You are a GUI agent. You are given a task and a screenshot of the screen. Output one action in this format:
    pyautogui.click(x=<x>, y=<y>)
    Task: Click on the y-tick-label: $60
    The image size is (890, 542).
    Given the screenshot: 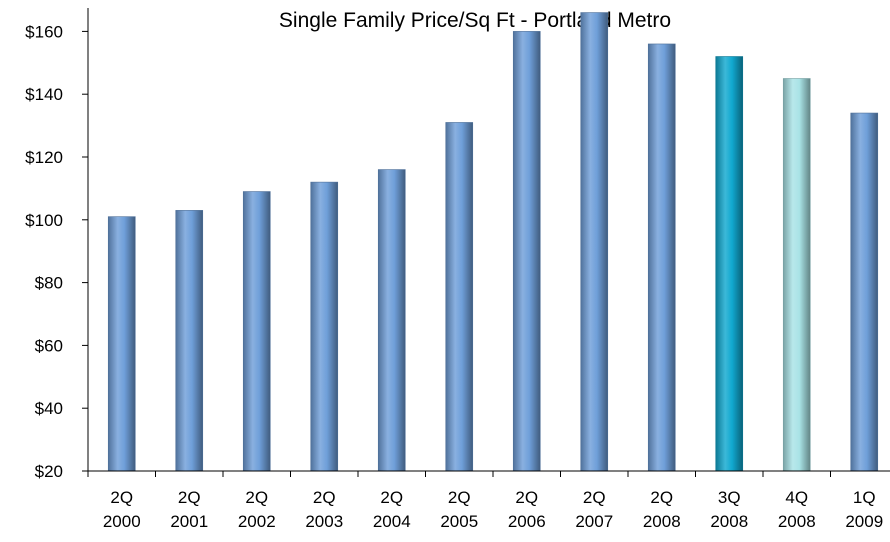 What is the action you would take?
    pyautogui.click(x=49, y=345)
    